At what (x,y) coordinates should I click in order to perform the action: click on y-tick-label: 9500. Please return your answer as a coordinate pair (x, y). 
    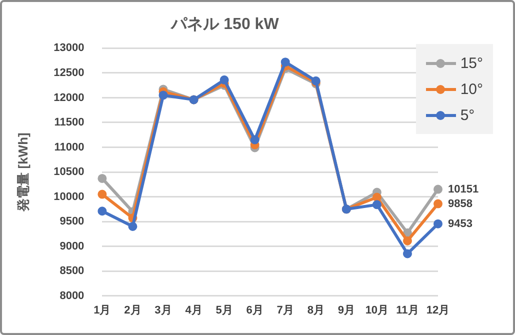
    Looking at the image, I should click on (72, 222).